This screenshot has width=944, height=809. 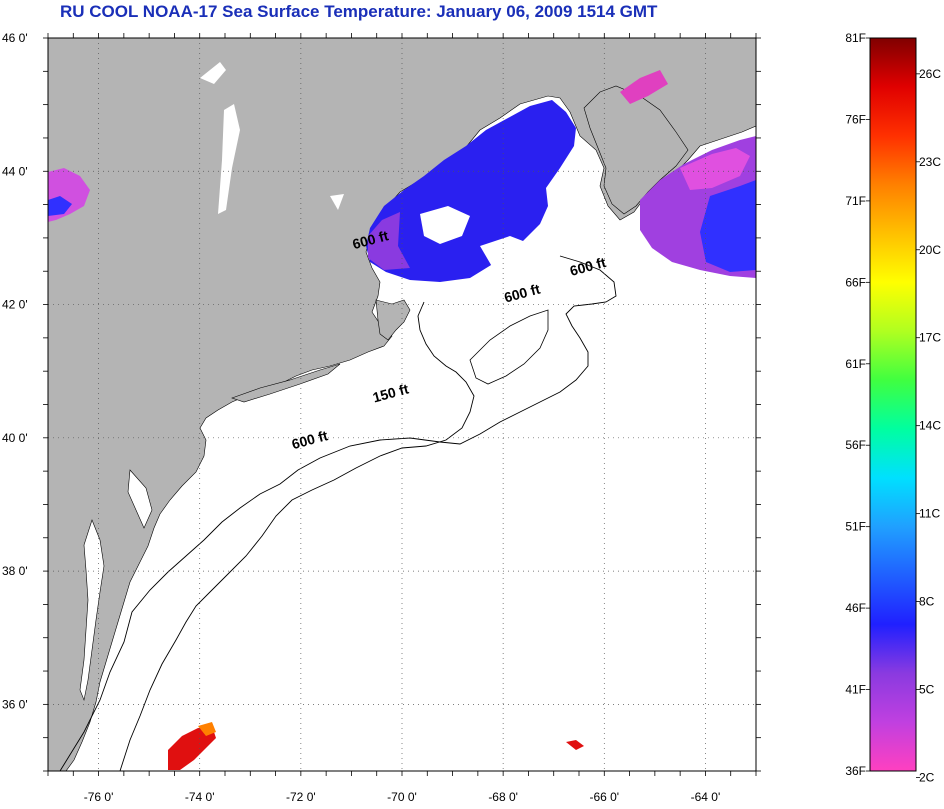 What do you see at coordinates (855, 201) in the screenshot?
I see `colorbar-f-label: 71F` at bounding box center [855, 201].